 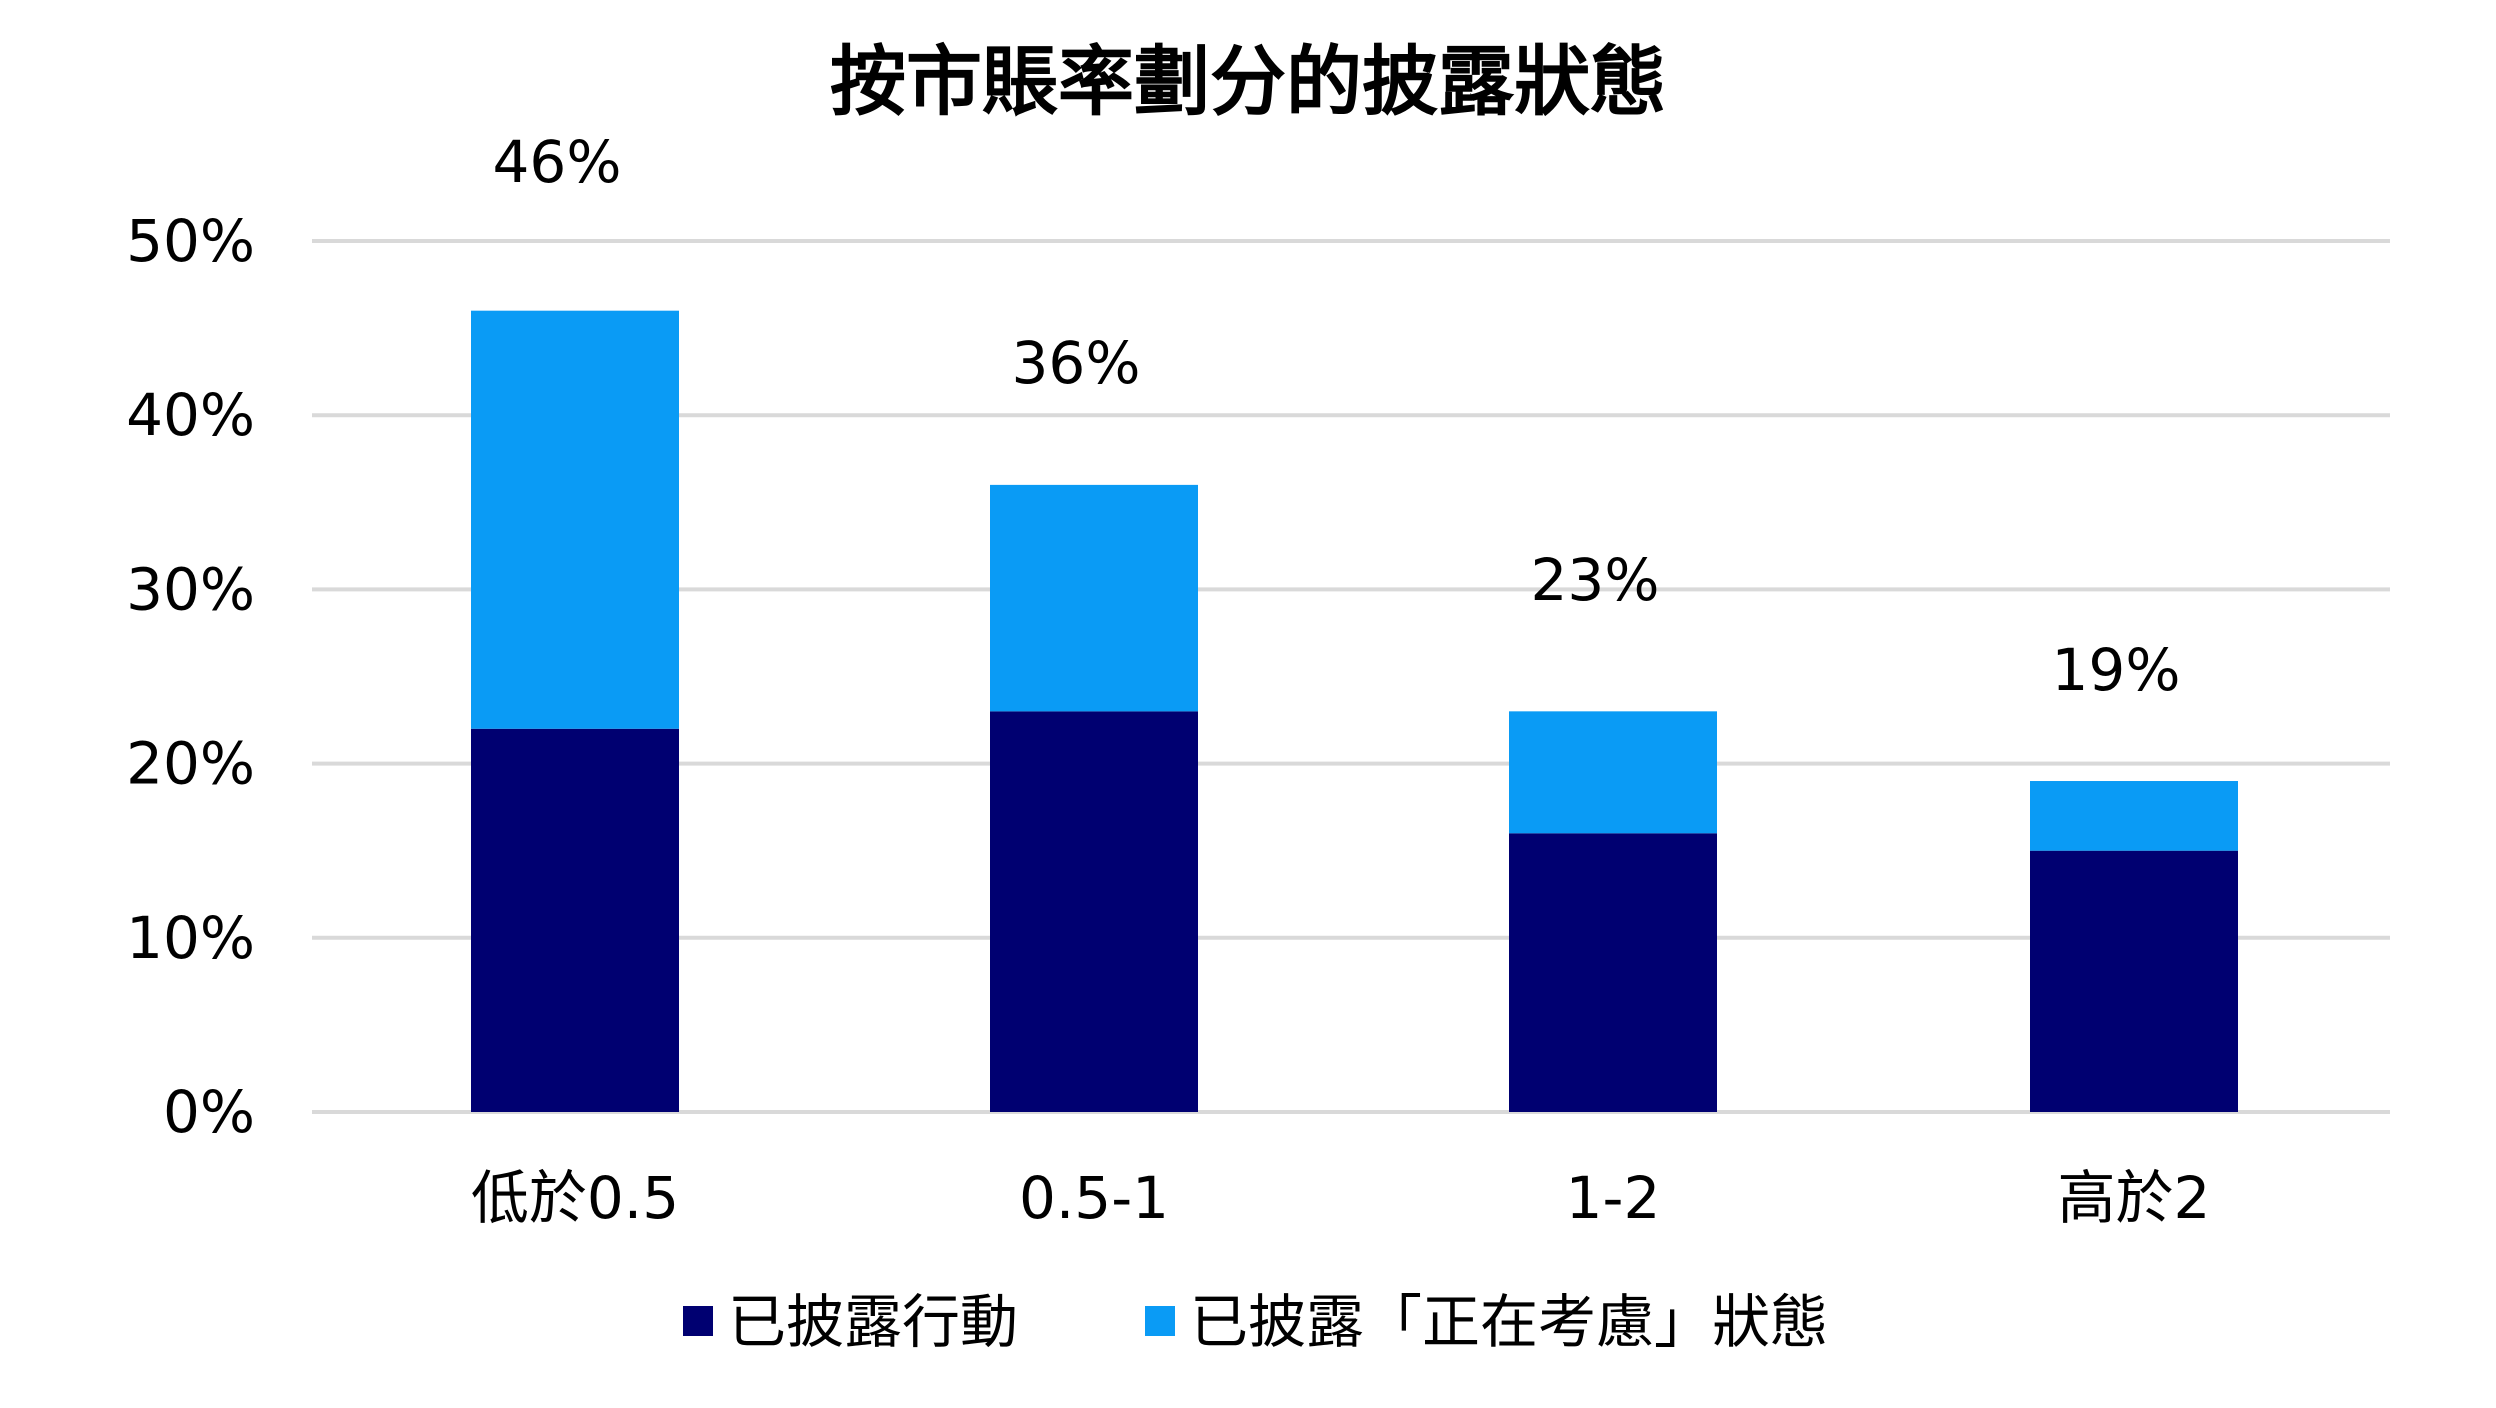 I want to click on legend-label: 已披露「正在考慮」狀態, so click(x=1509, y=1322).